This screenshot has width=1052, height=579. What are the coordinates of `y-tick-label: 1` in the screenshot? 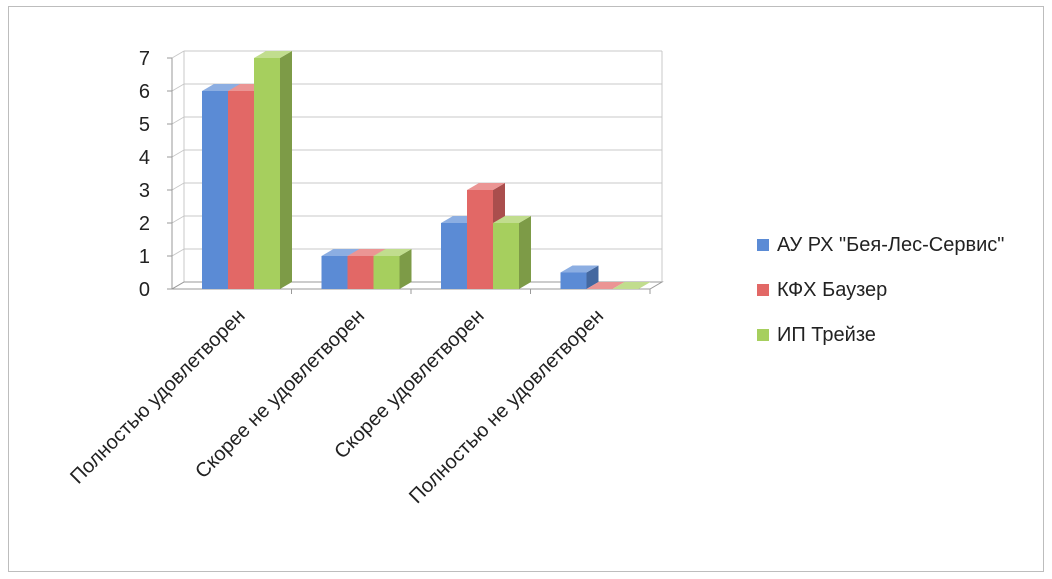 It's located at (144, 257).